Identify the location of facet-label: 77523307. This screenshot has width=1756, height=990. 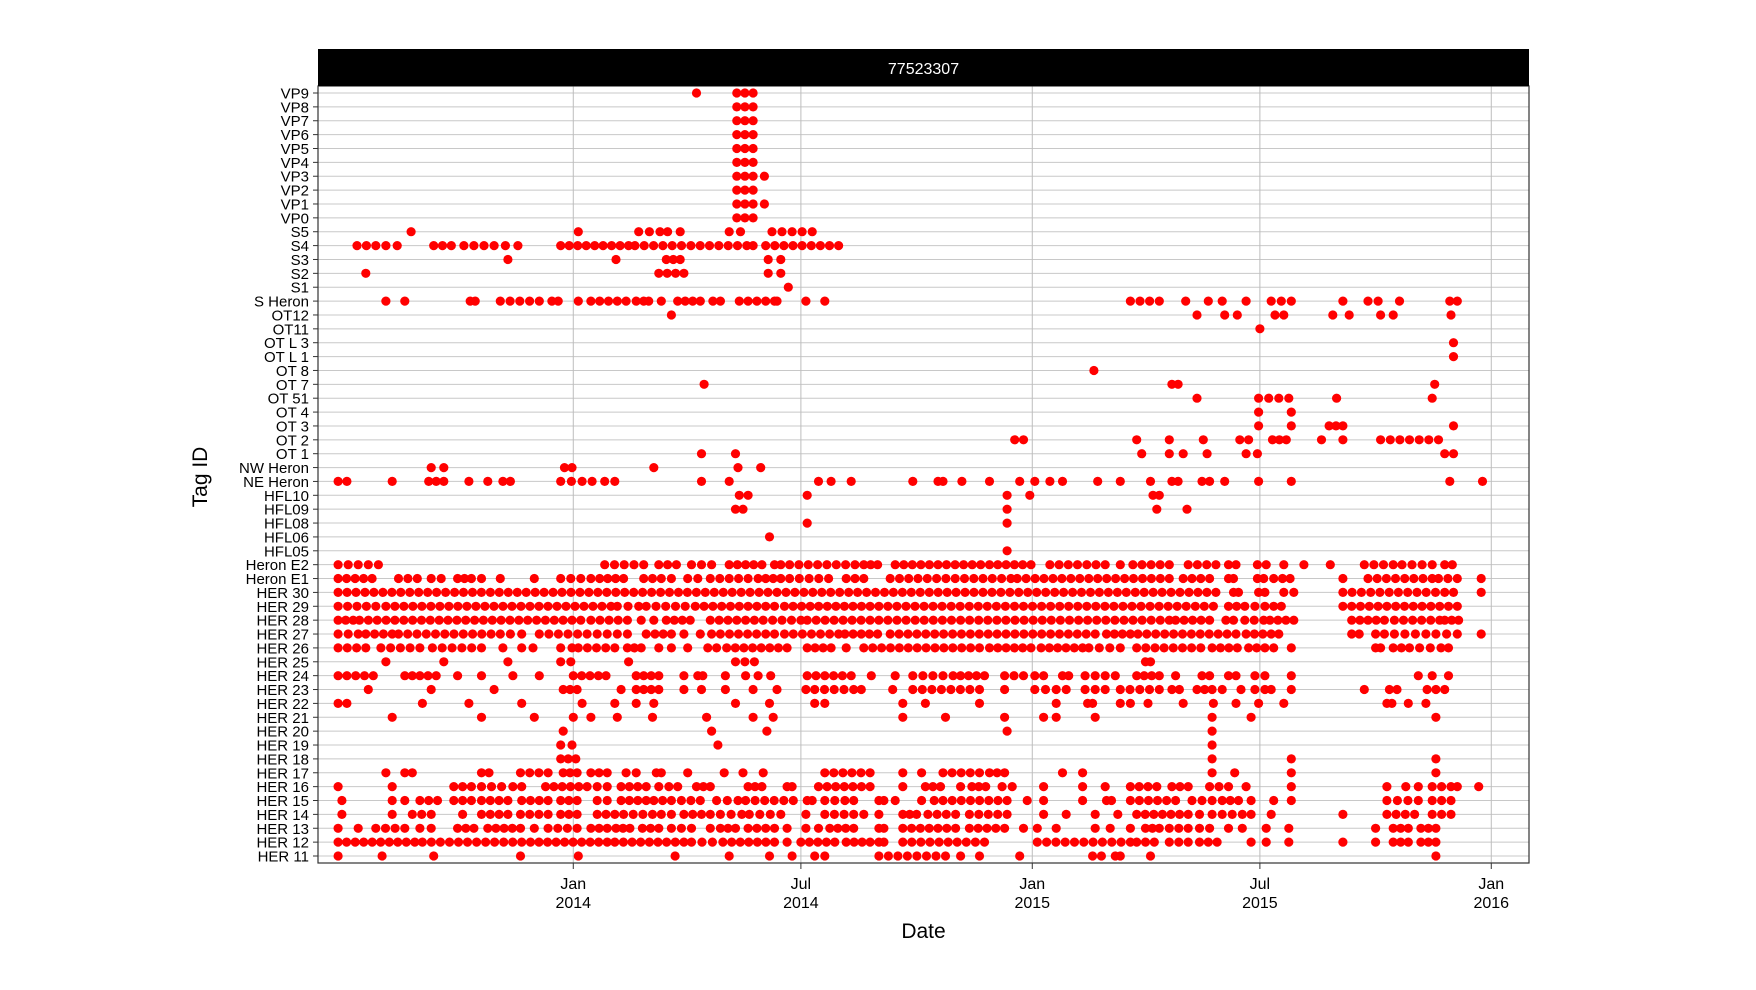
(923, 69).